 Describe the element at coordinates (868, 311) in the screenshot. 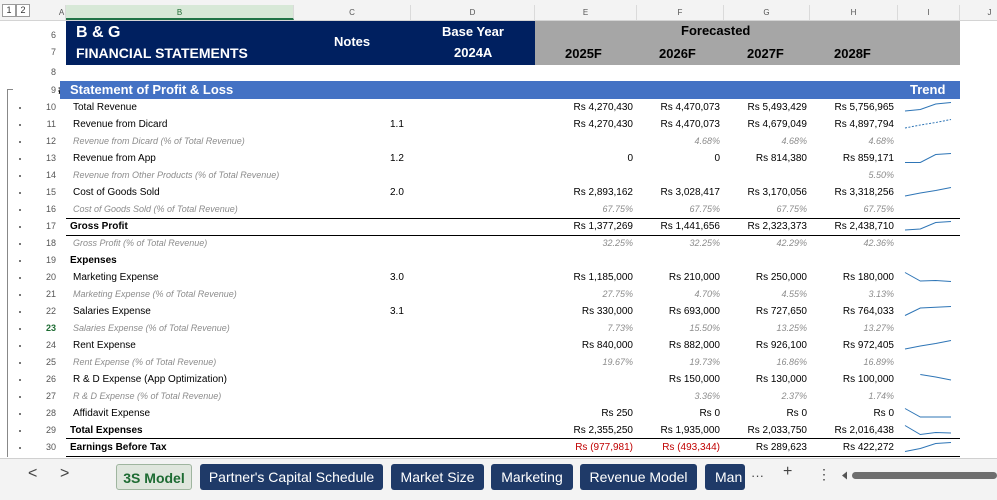

I see `value-cell: Rs 764,033` at that location.